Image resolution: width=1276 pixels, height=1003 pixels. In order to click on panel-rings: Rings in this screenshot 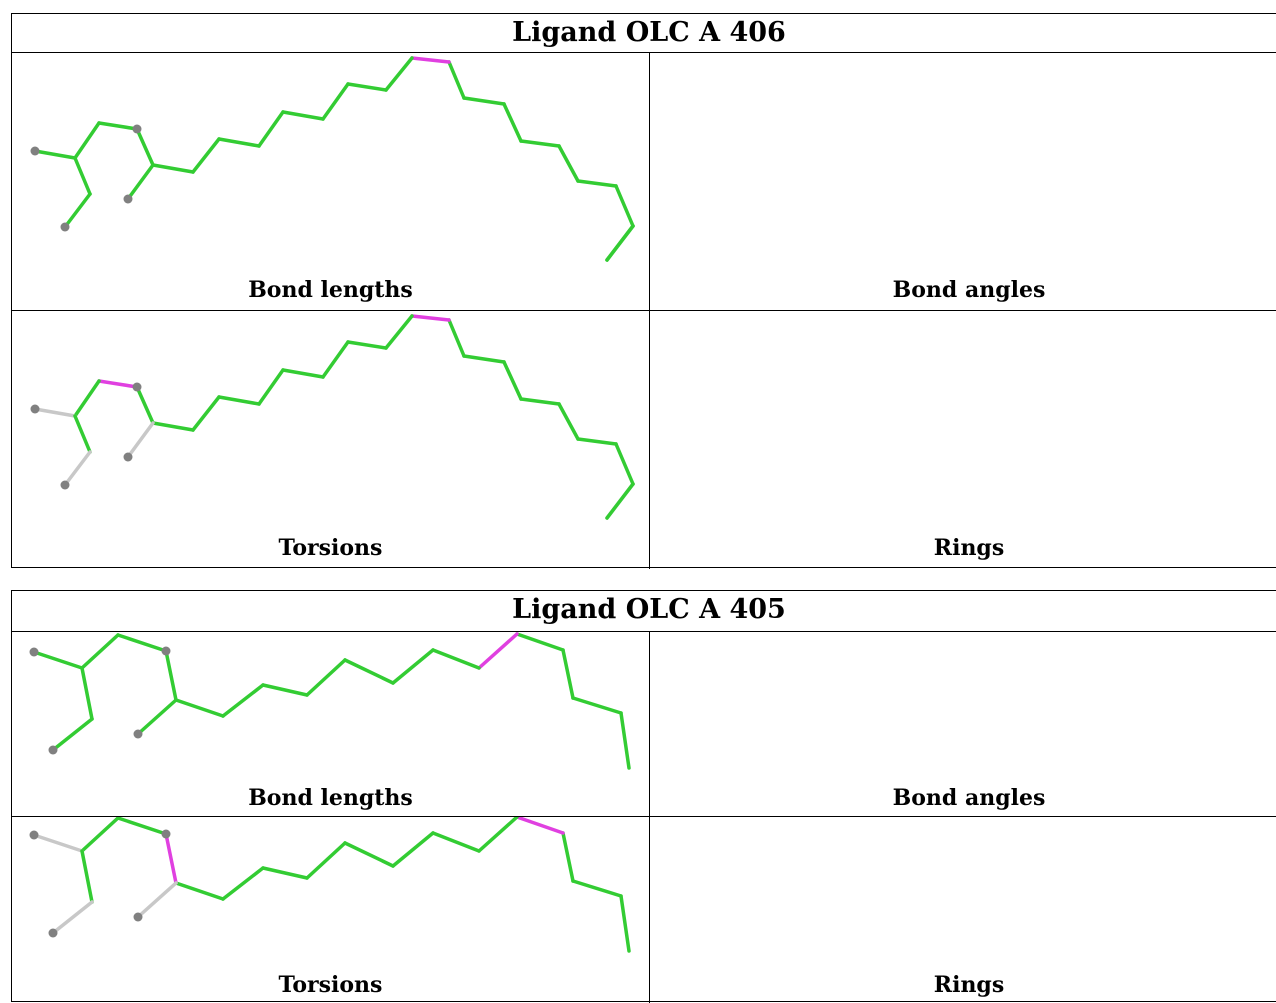, I will do `click(963, 439)`.